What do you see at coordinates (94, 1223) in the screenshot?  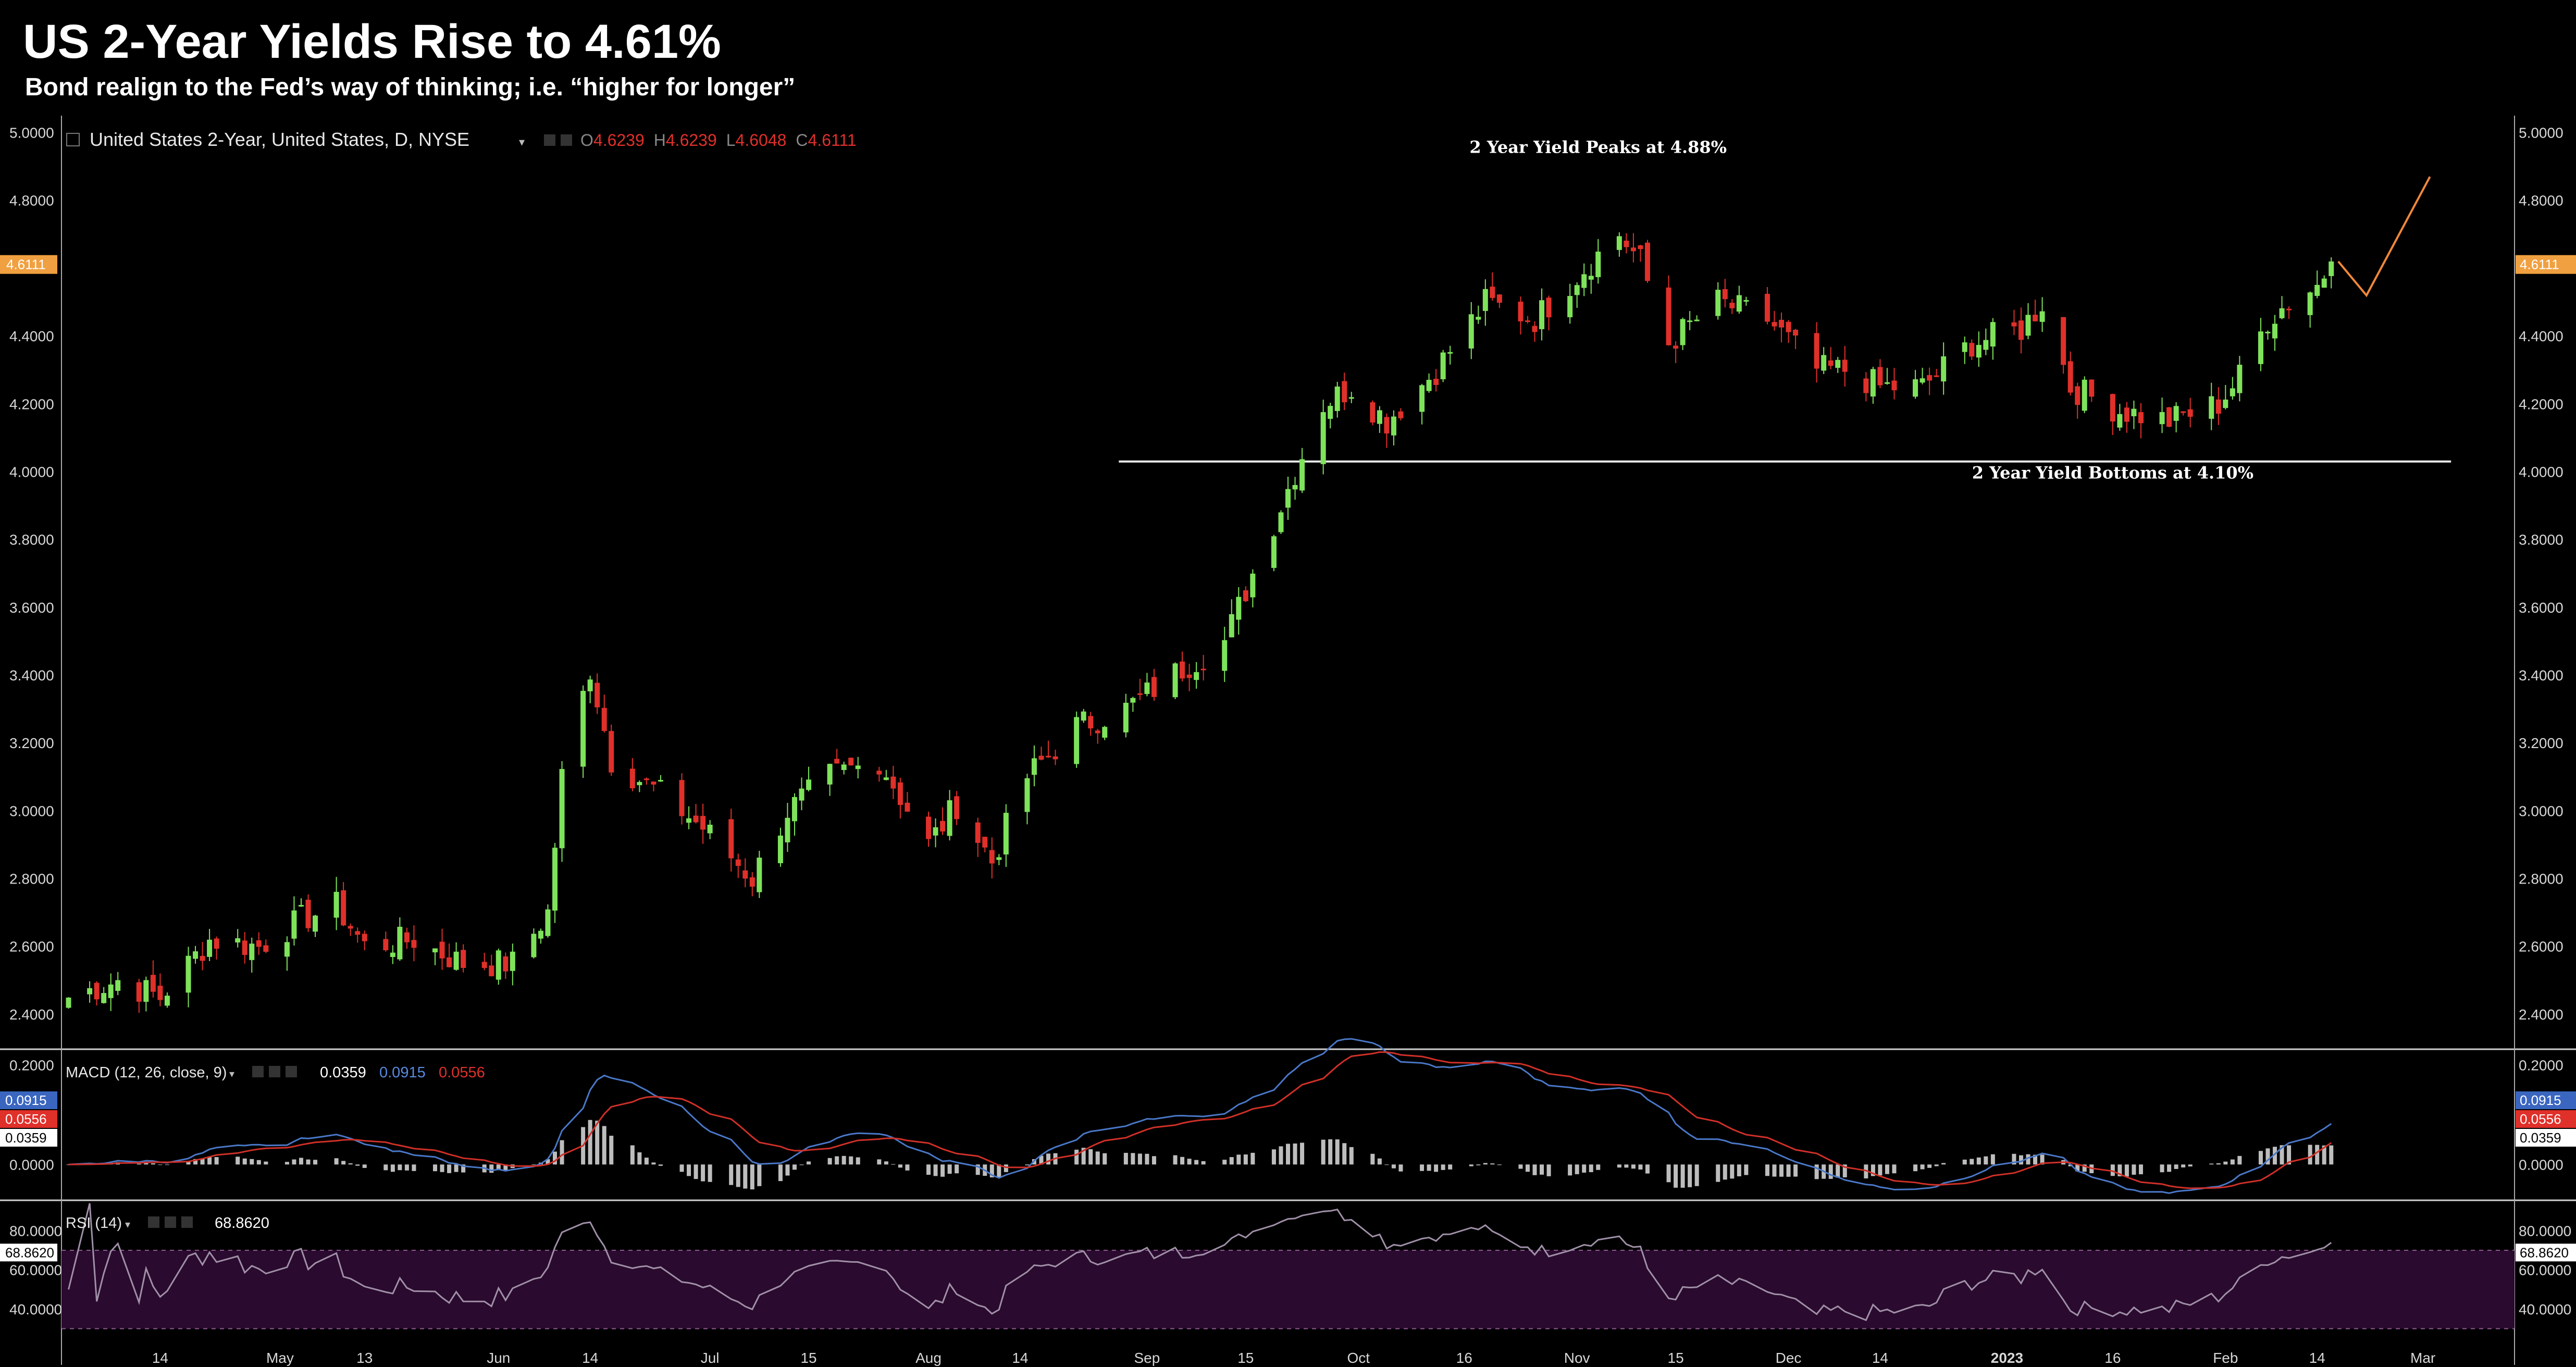 I see `rsi-label: RSI (14)` at bounding box center [94, 1223].